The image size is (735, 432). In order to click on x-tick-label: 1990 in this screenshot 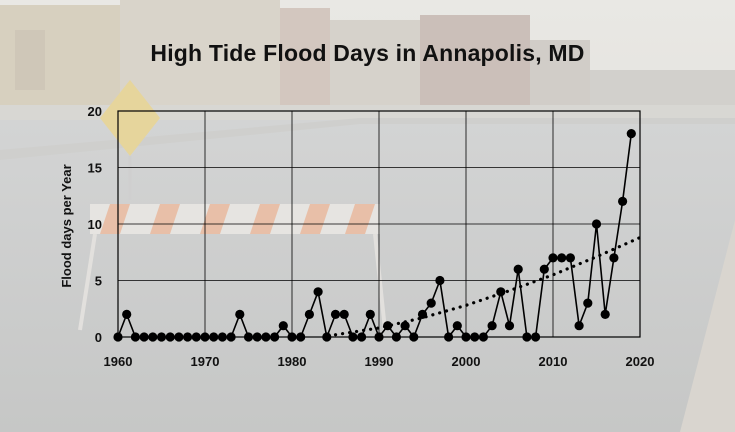, I will do `click(379, 361)`.